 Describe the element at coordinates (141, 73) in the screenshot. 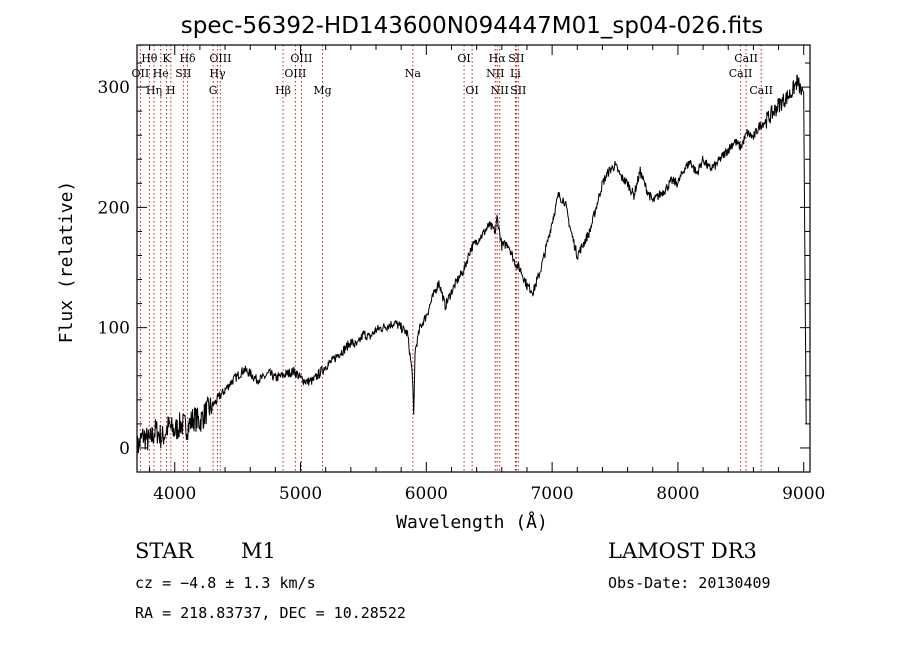

I see `line-label-1: OII` at that location.